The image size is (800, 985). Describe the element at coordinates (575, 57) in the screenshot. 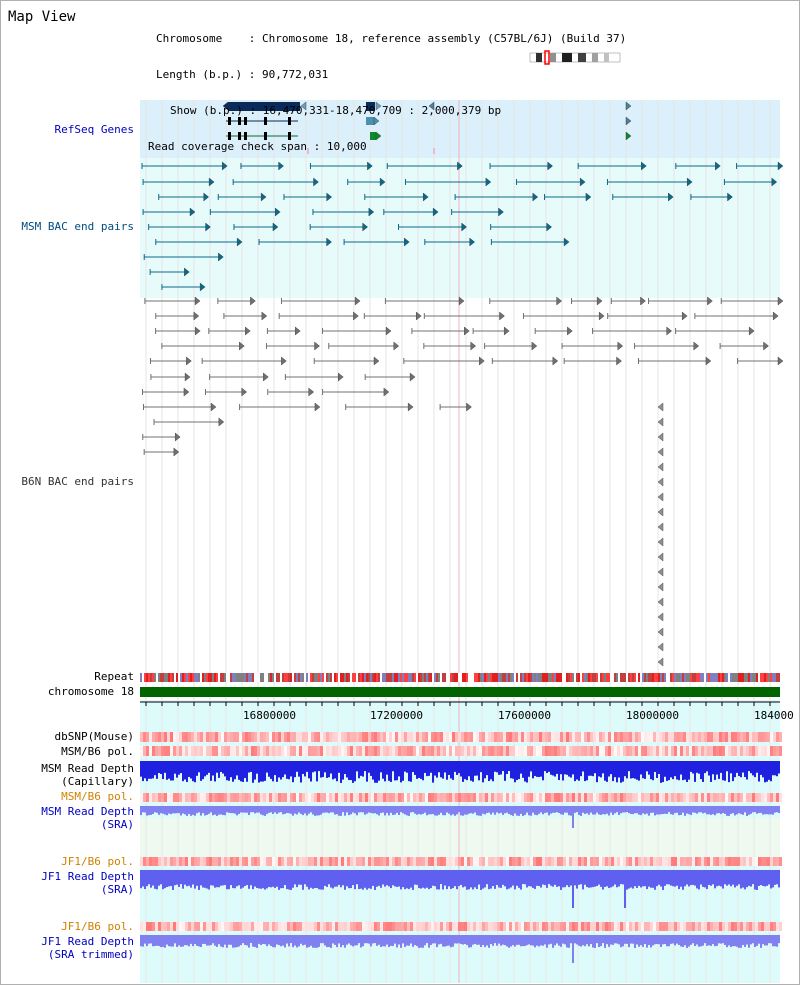

I see `chromosome-ideogram` at that location.